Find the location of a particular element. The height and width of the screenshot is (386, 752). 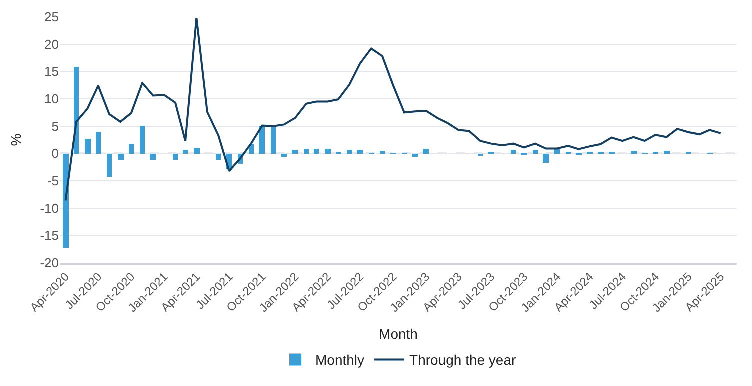

y-tick-label: -10 is located at coordinates (49, 208).